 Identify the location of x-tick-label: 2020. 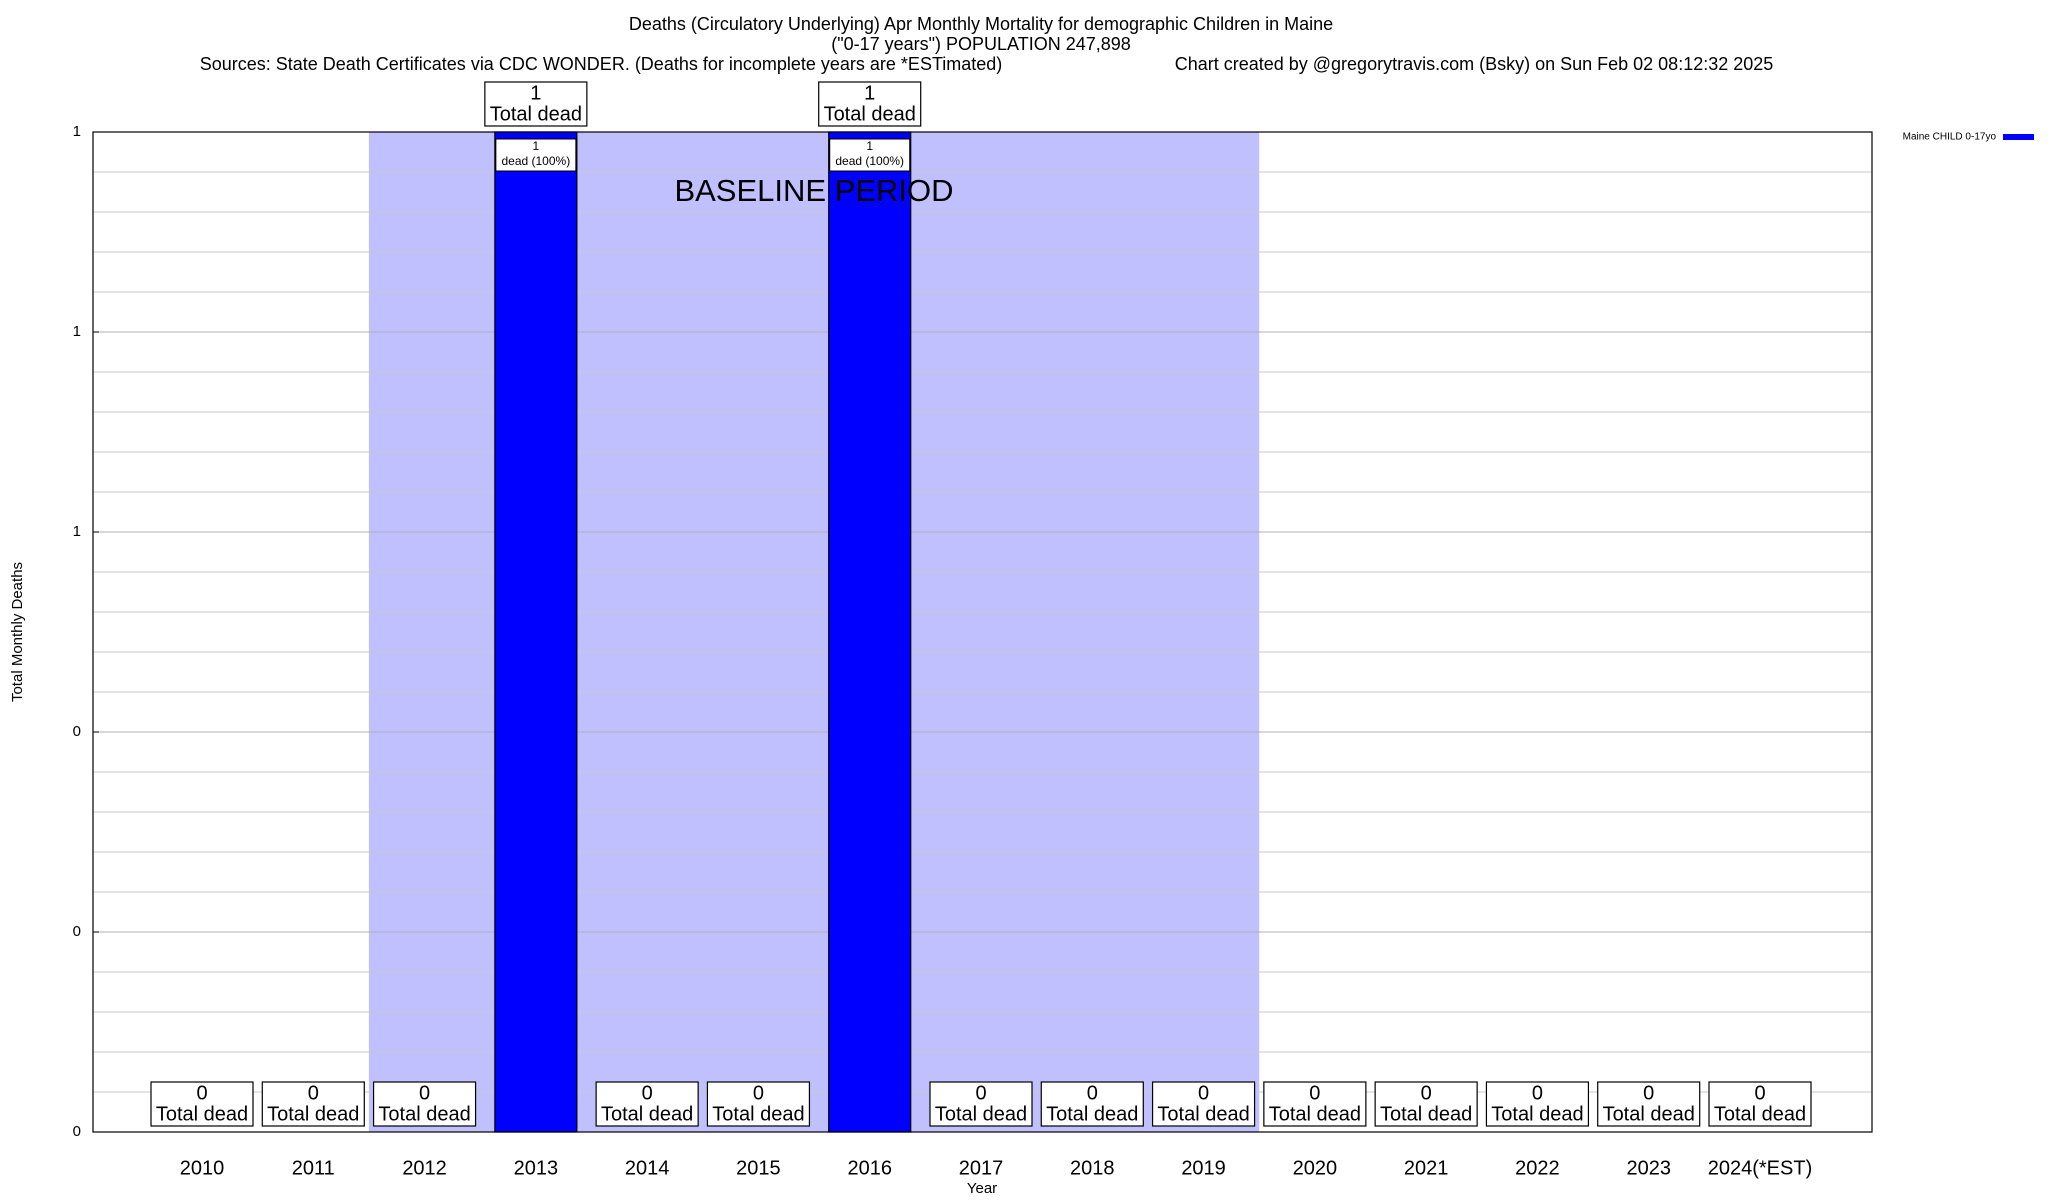
(1315, 1168).